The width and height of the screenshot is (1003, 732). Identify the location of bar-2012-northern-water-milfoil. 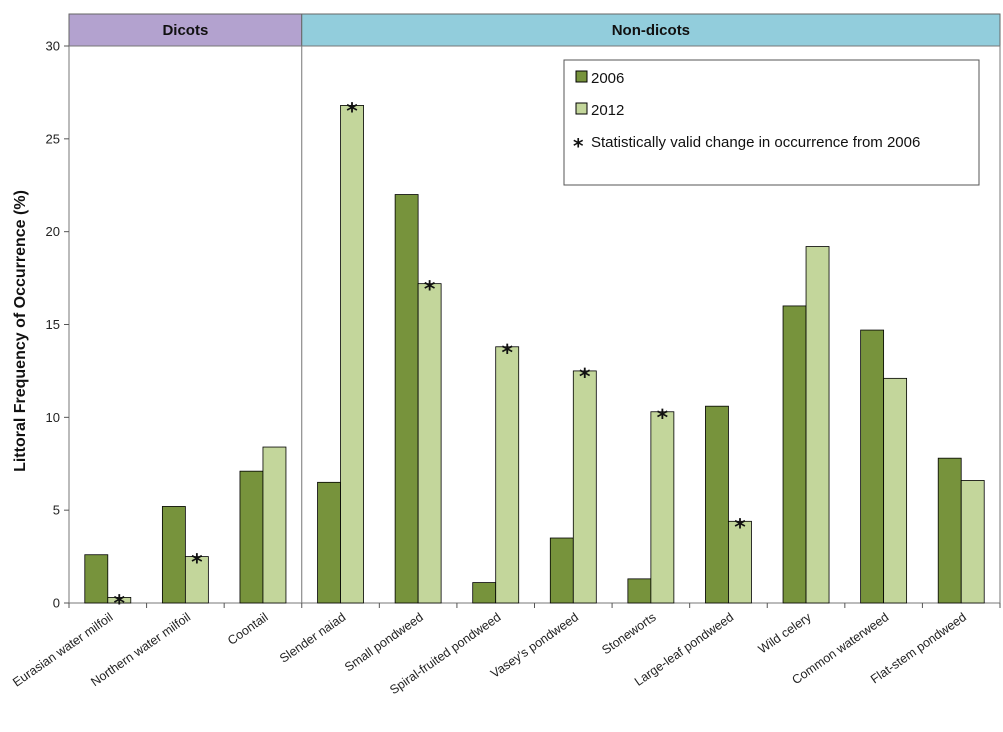
(196, 580).